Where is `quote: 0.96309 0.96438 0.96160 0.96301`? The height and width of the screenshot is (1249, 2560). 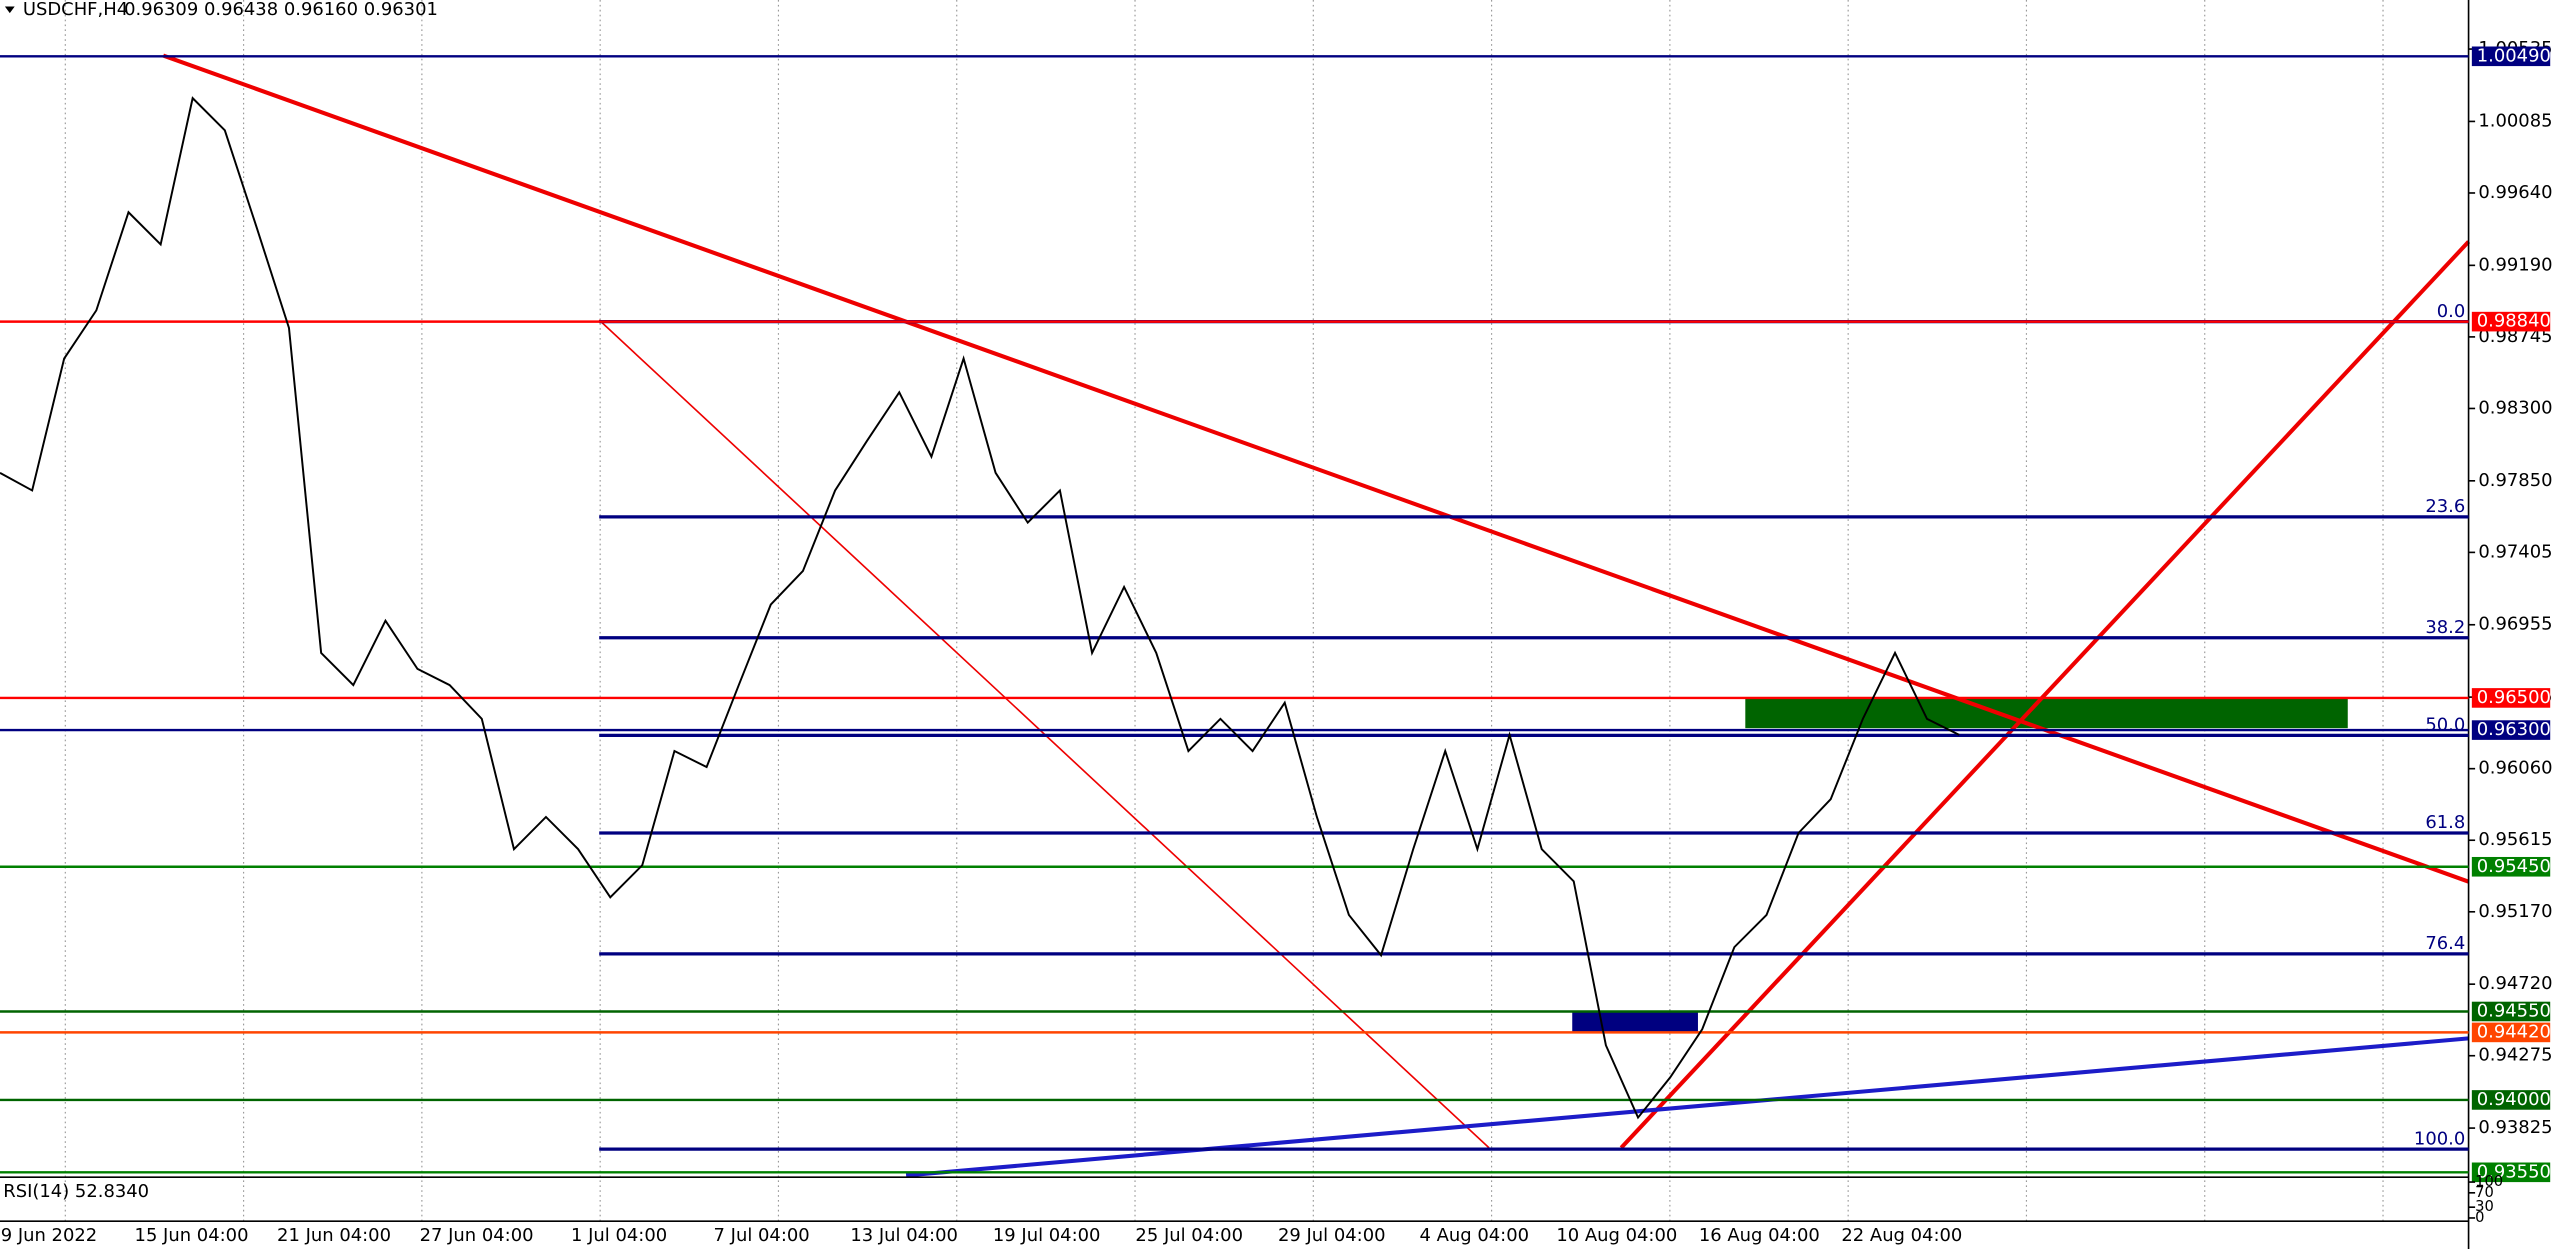
quote: 0.96309 0.96438 0.96160 0.96301 is located at coordinates (281, 10).